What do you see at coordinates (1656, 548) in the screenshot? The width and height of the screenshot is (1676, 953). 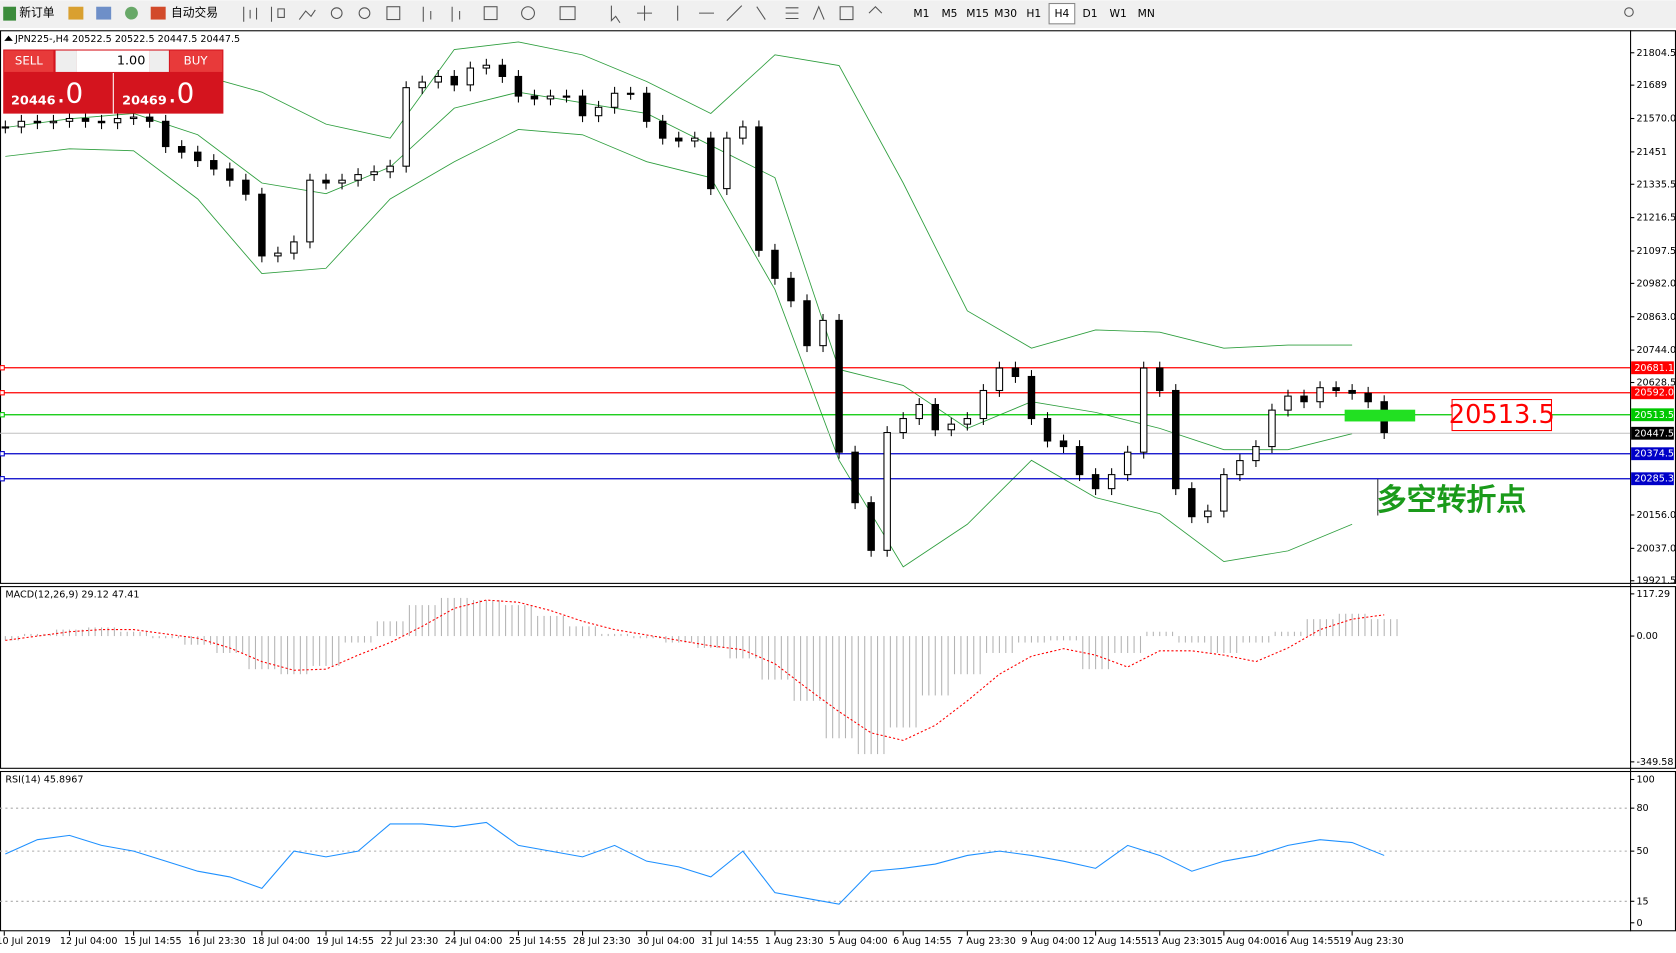 I see `y-tick-label: 20037.0` at bounding box center [1656, 548].